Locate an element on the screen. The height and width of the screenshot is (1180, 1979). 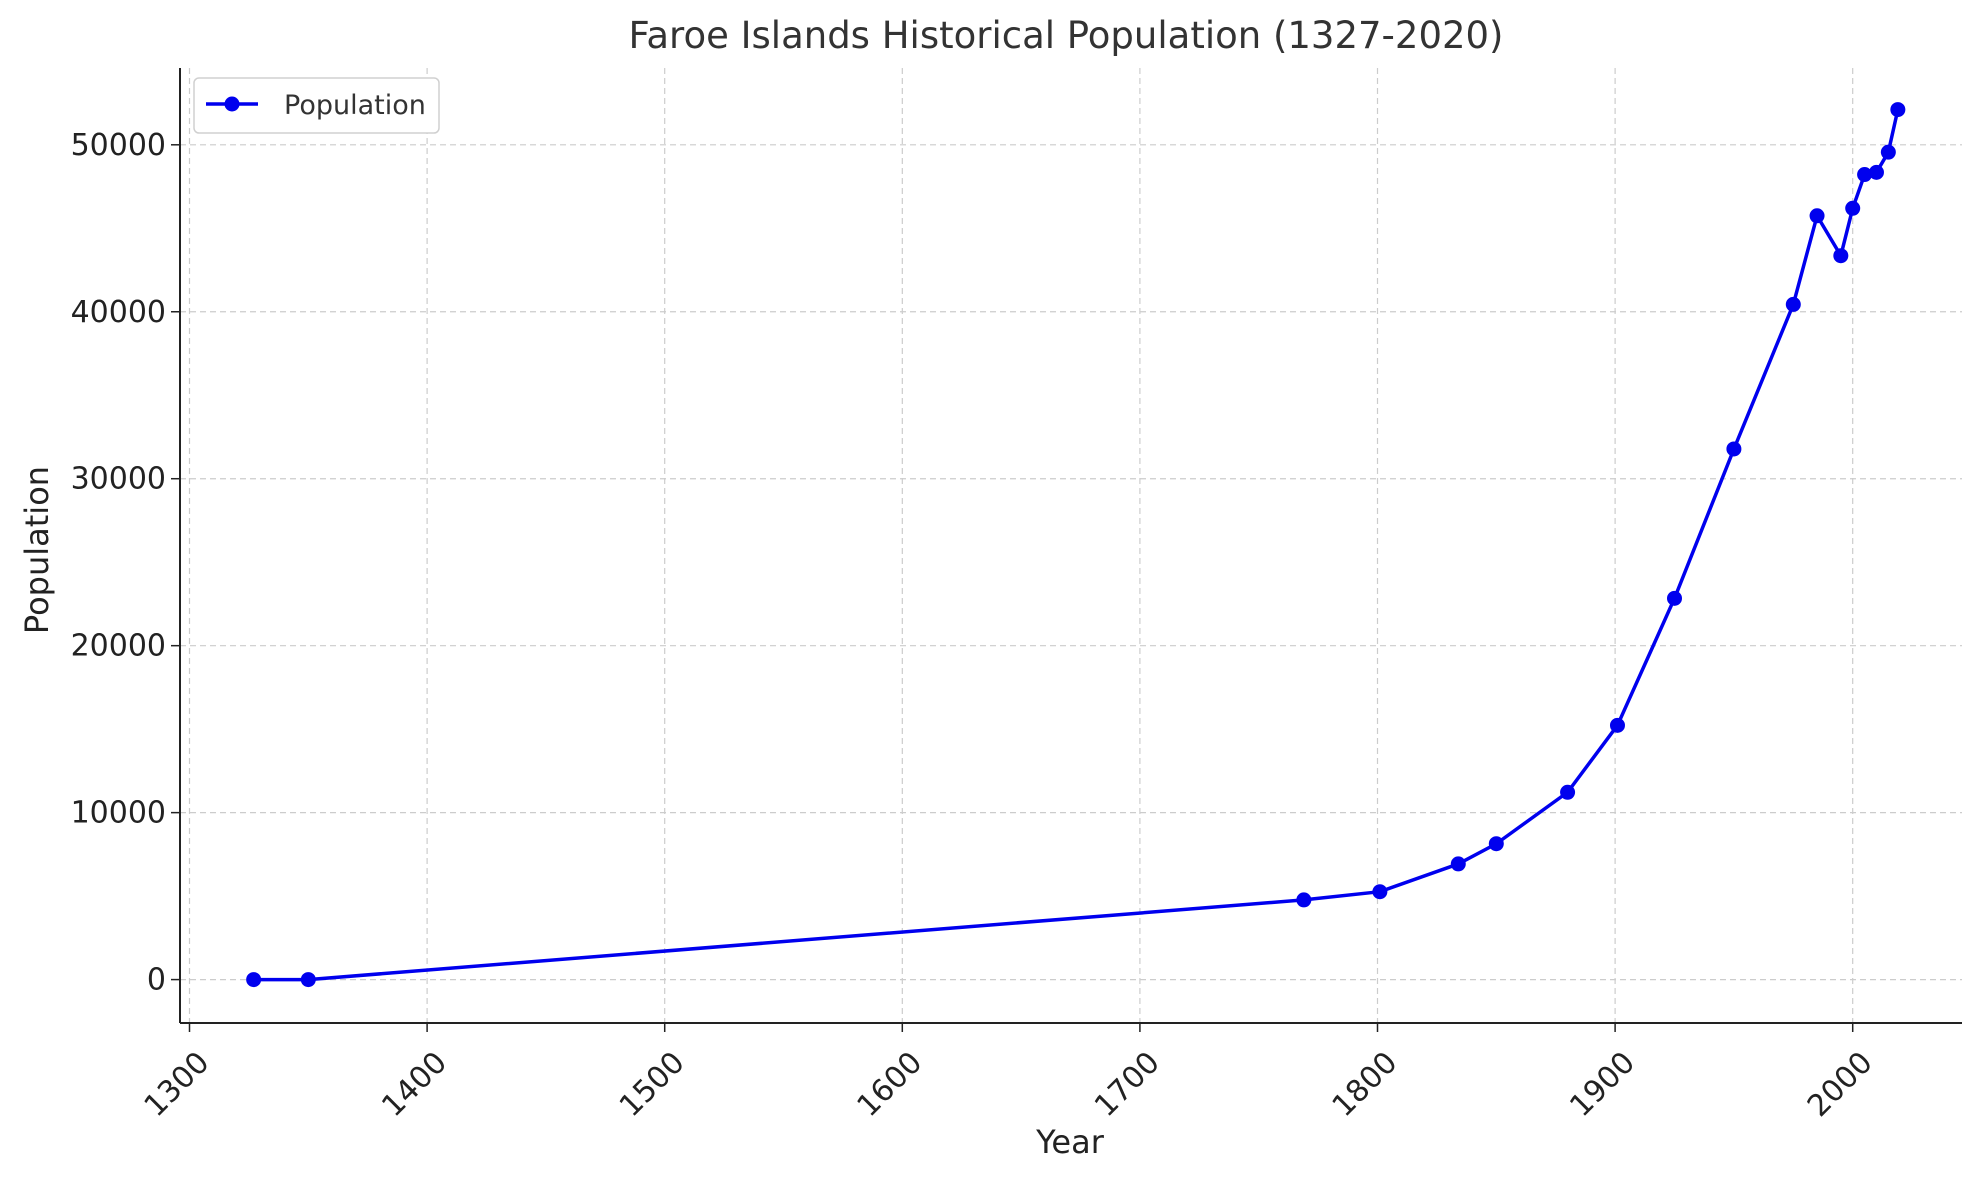
y-tick-label: 40000 is located at coordinates (118, 312).